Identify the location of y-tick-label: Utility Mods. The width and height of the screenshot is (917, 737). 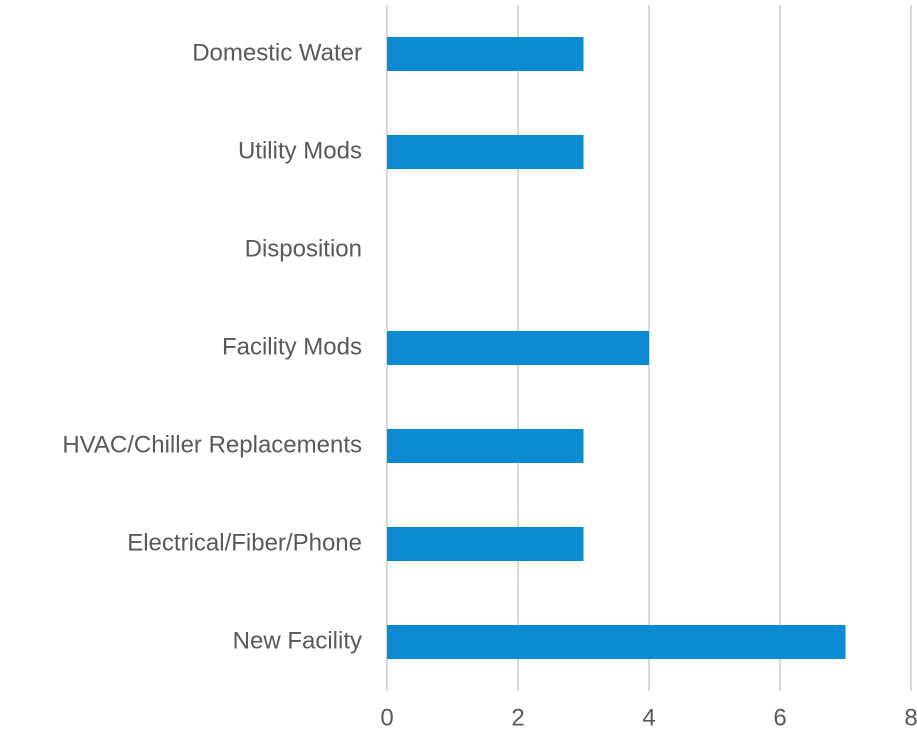
(300, 150).